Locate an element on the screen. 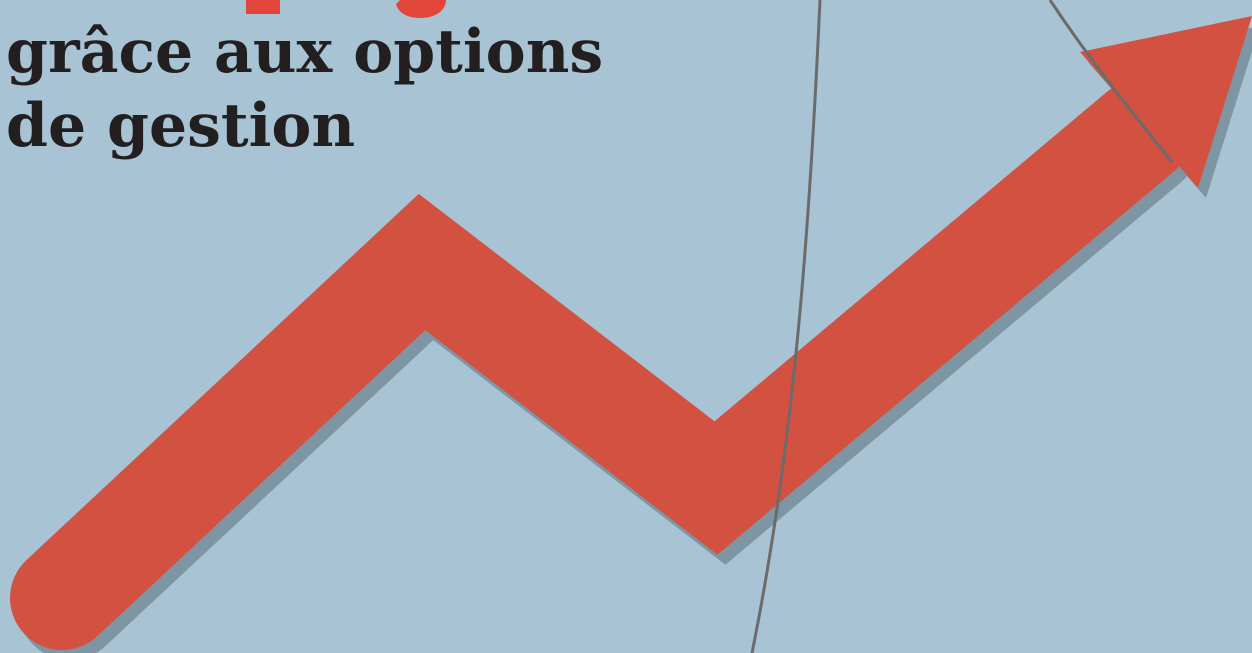 The height and width of the screenshot is (653, 1252). arrow-head is located at coordinates (1166, 102).